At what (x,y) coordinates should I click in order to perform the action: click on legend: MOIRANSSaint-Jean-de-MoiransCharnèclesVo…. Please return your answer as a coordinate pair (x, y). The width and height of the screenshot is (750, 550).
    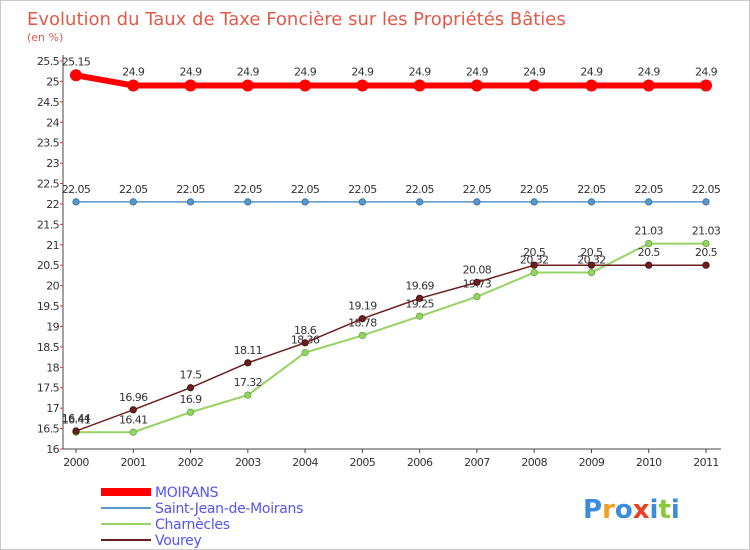
    Looking at the image, I should click on (202, 517).